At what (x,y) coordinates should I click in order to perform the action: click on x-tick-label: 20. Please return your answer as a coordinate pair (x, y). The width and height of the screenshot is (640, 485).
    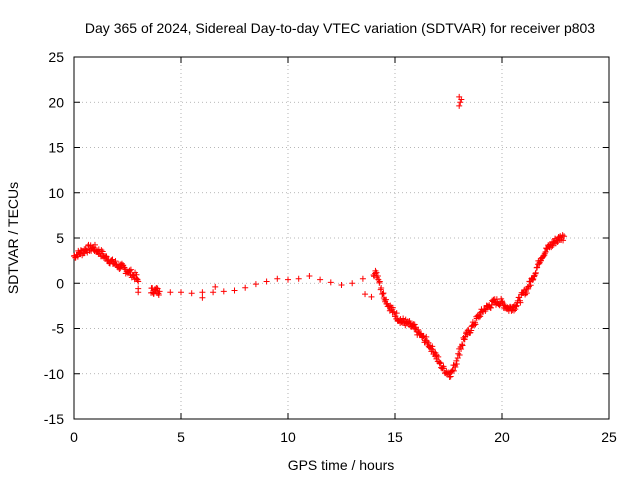
    Looking at the image, I should click on (502, 437).